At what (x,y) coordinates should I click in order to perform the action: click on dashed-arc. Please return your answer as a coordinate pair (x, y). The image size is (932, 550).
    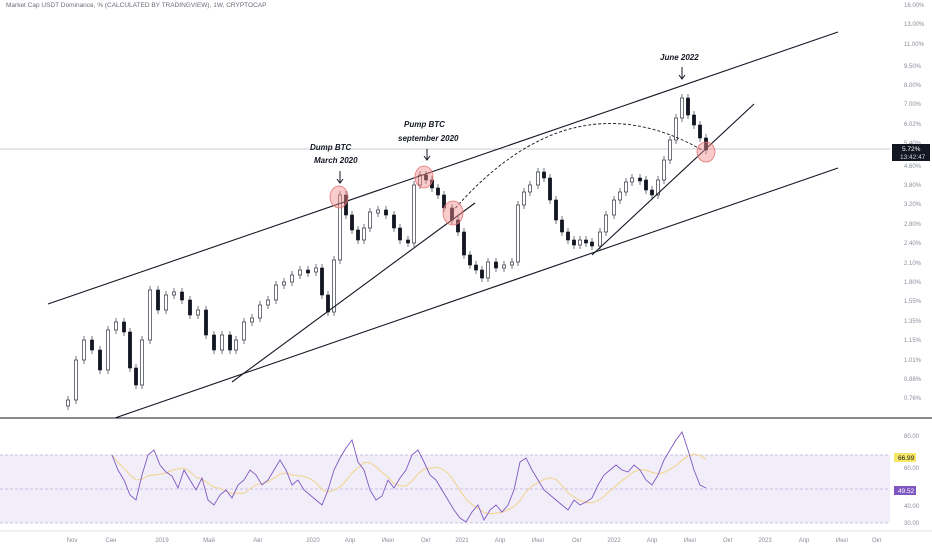
    Looking at the image, I should click on (577, 168).